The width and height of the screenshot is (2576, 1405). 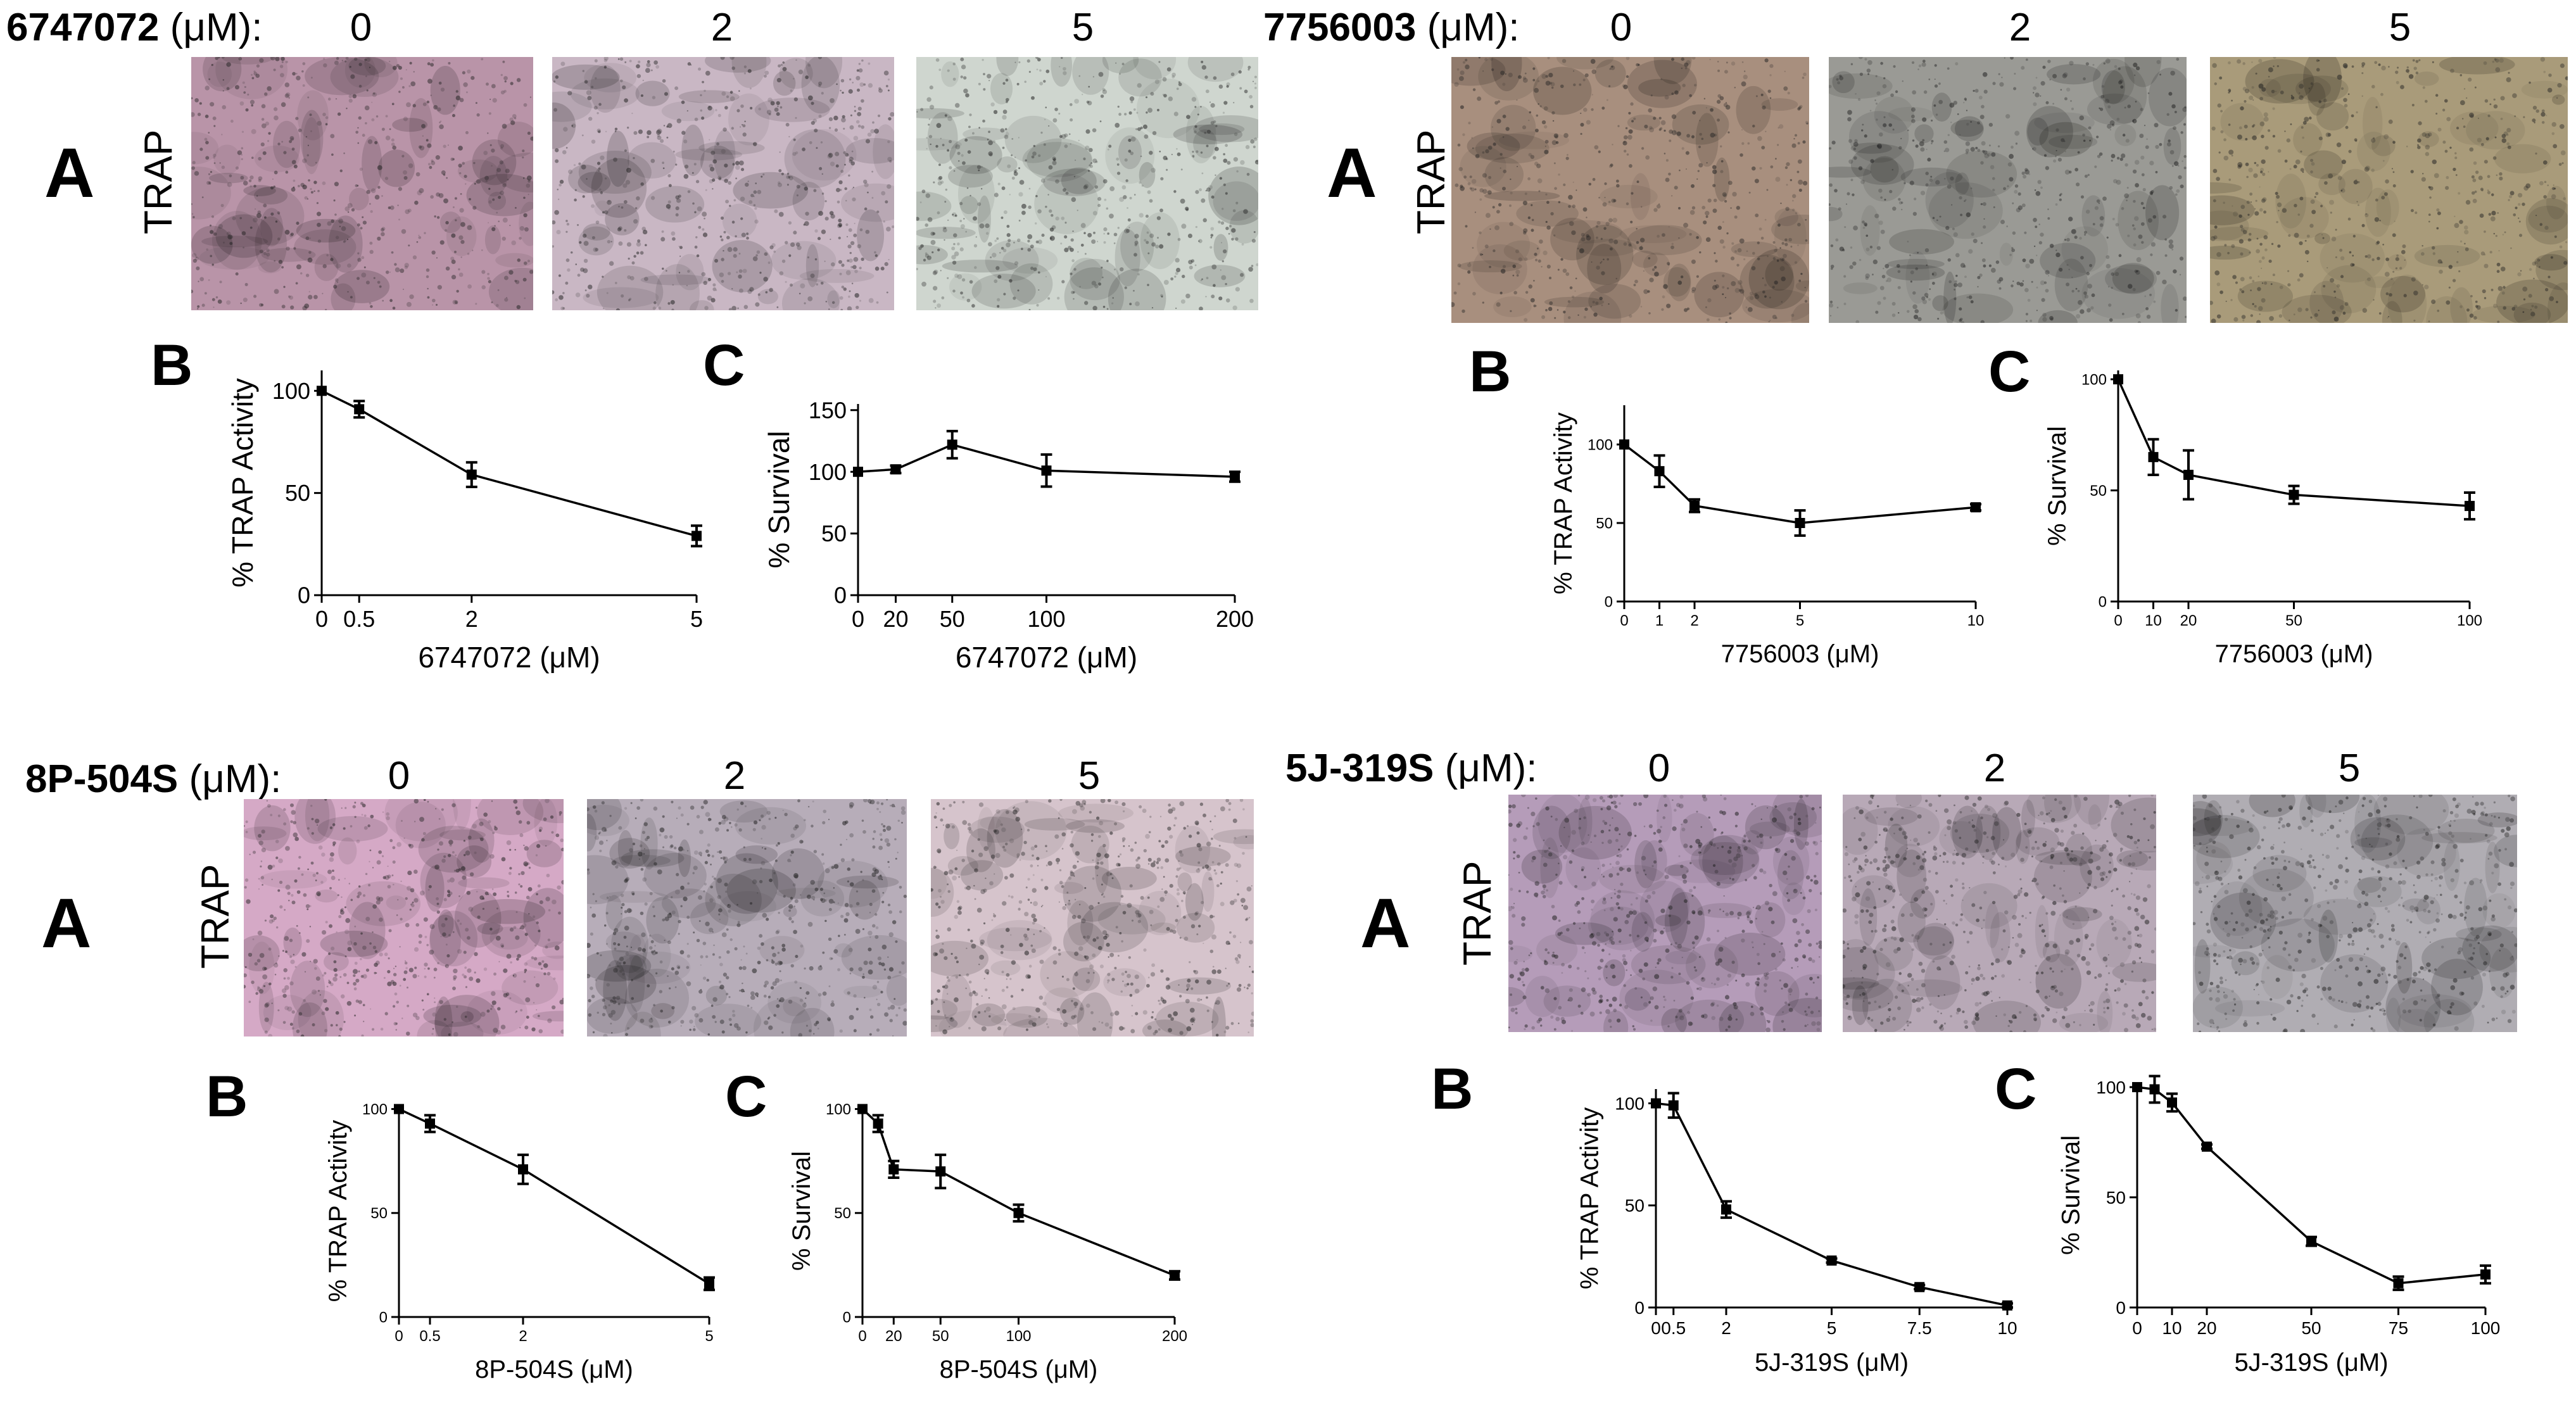 I want to click on x-tick-label: 75, so click(x=2398, y=1328).